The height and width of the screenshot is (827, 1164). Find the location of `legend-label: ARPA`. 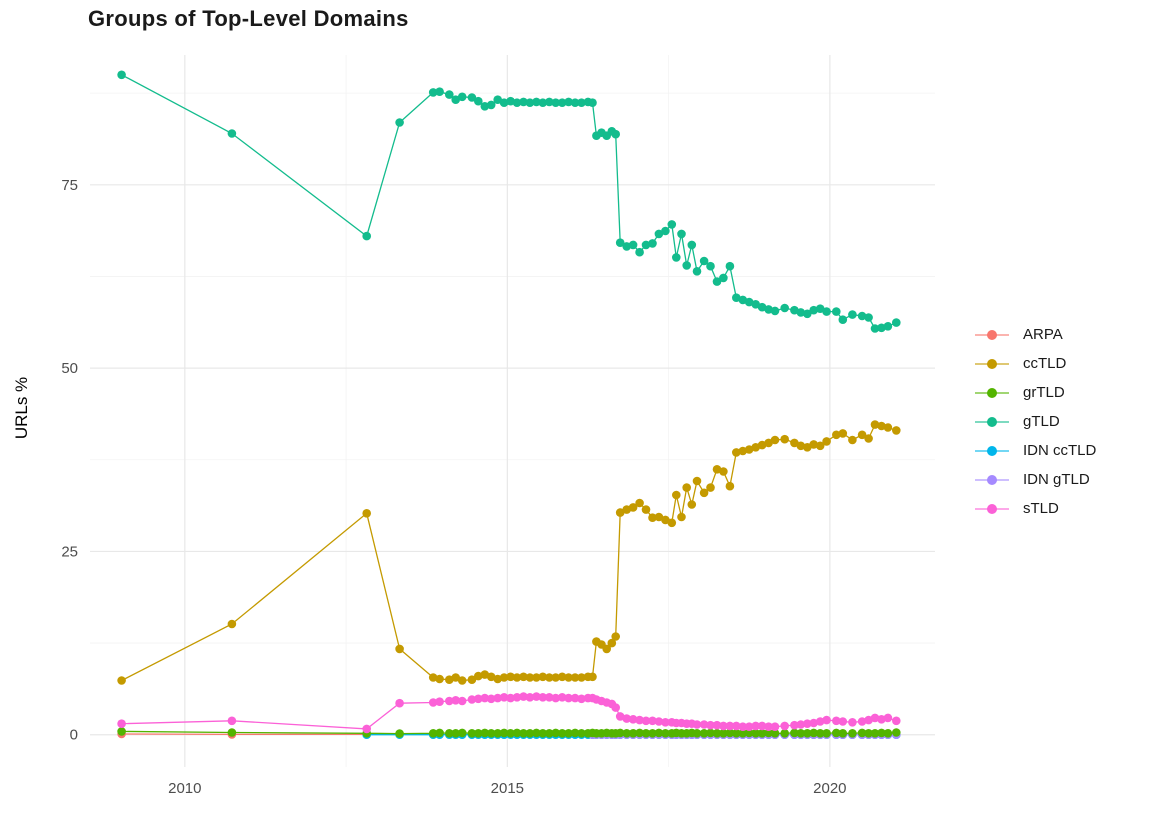

legend-label: ARPA is located at coordinates (1043, 334).